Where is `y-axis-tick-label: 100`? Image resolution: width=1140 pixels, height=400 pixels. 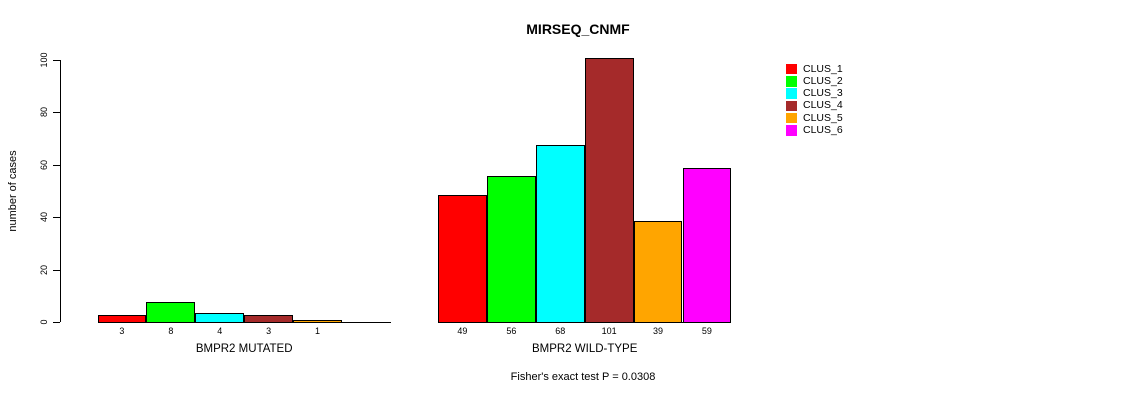 y-axis-tick-label: 100 is located at coordinates (44, 60).